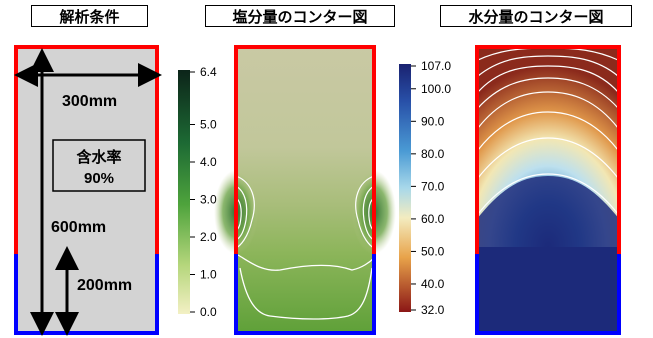  I want to click on water-tick-label: 60.0, so click(433, 219).